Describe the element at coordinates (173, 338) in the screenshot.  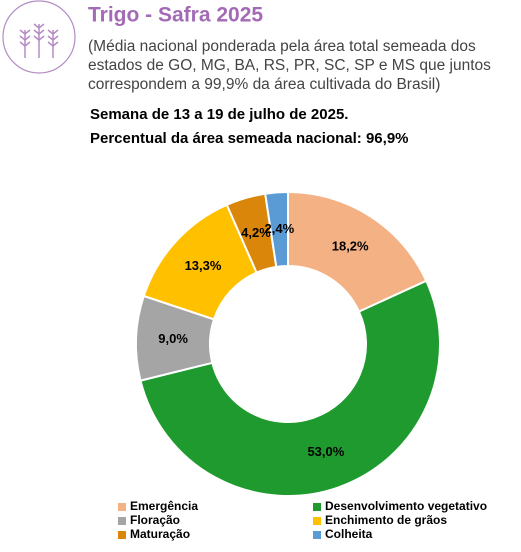
I see `data-label: 9,0%` at that location.